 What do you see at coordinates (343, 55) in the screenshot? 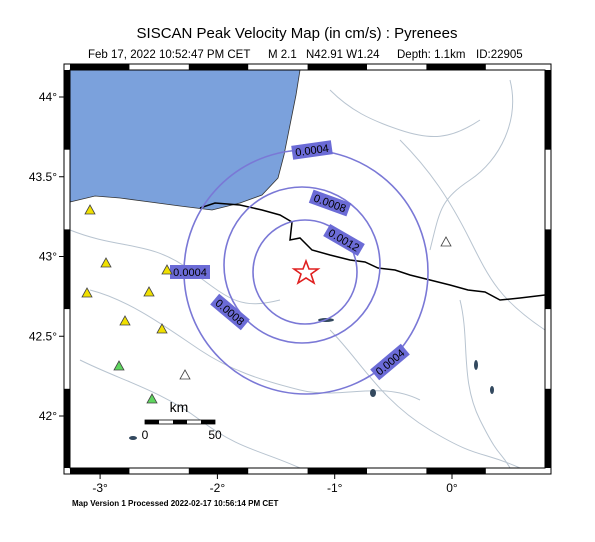
I see `event-location: N42.91 W1.24` at bounding box center [343, 55].